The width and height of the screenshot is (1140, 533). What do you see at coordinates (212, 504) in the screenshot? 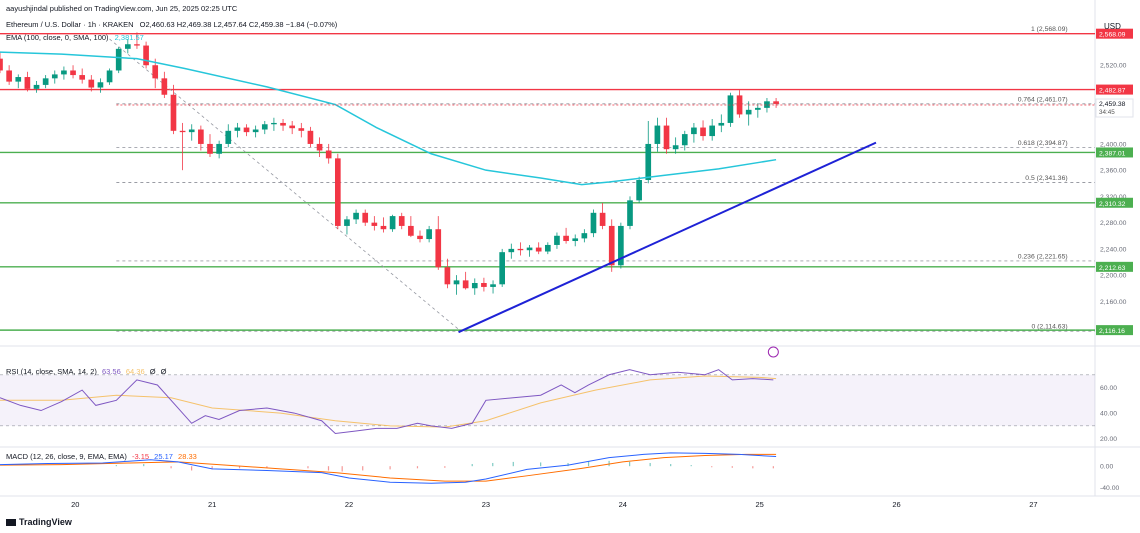
I see `x-tick-label: 21` at bounding box center [212, 504].